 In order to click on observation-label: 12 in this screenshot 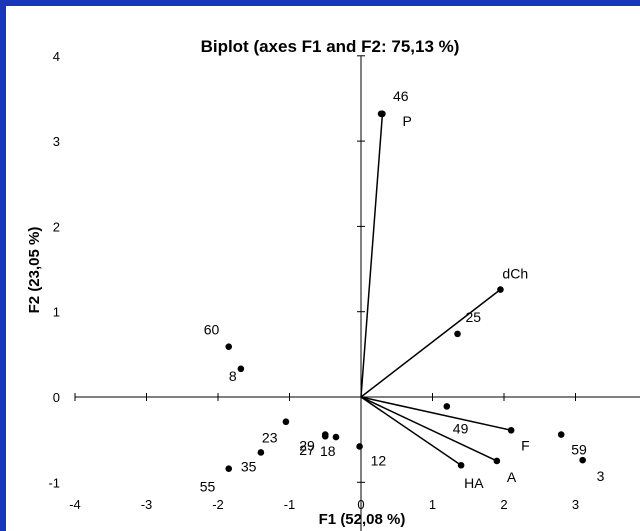, I will do `click(379, 460)`.